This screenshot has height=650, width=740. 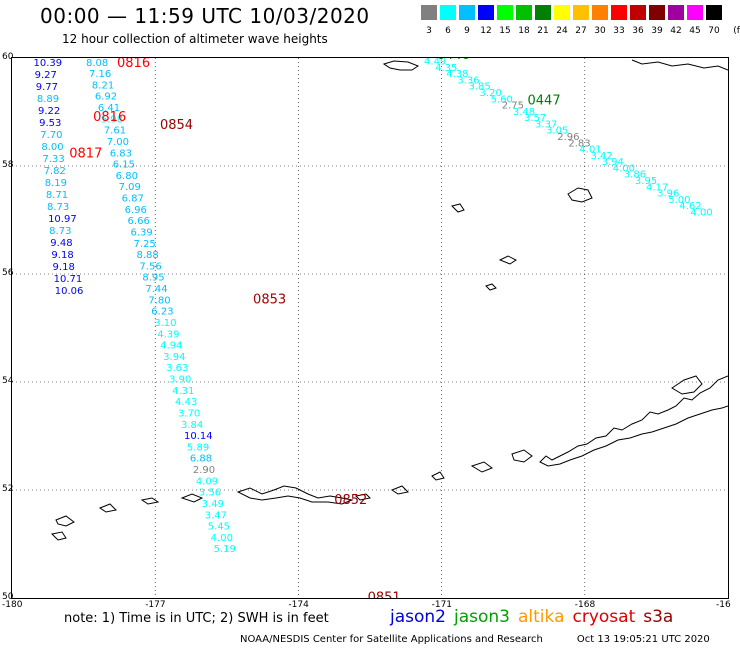 I want to click on wave-height-value: 5.98, so click(x=112, y=119).